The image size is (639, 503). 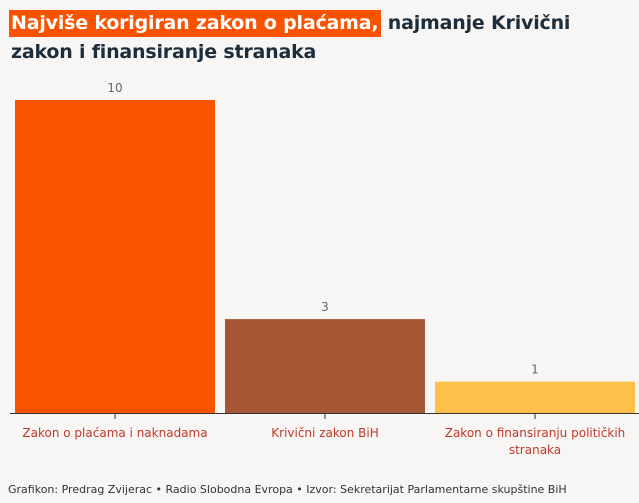 I want to click on category-label-3-line-1: Zakon o finansiranju političkih, so click(x=535, y=433).